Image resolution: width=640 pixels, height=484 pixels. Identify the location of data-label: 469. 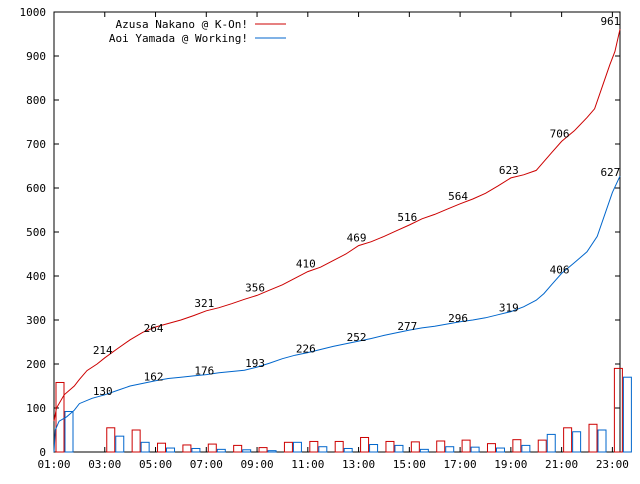
(357, 238).